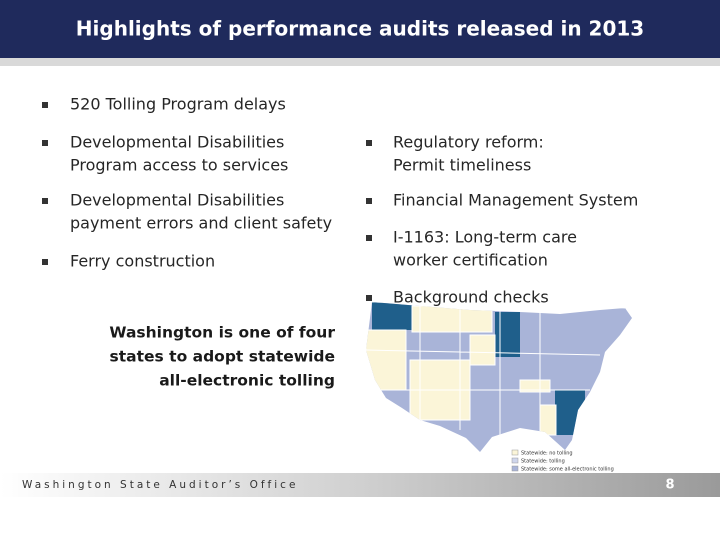  Describe the element at coordinates (567, 470) in the screenshot. I see `legend-label: Statewide: some all-electronic tolling` at that location.